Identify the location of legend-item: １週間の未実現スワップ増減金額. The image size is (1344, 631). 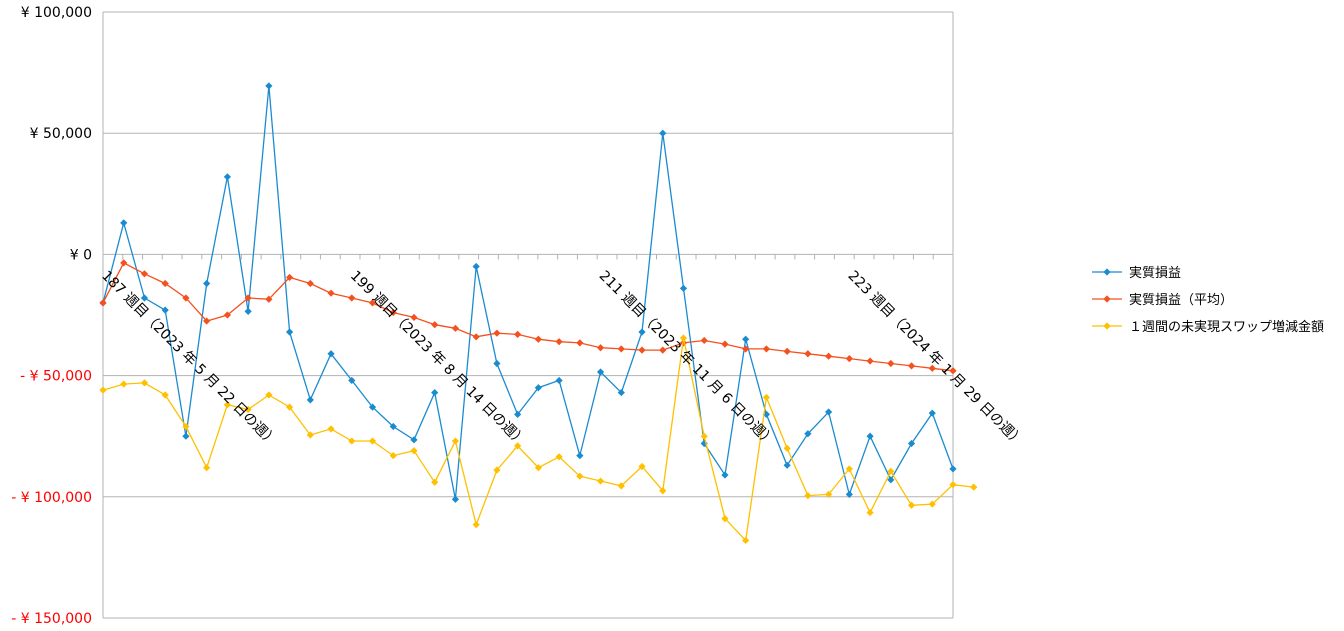
(1208, 327).